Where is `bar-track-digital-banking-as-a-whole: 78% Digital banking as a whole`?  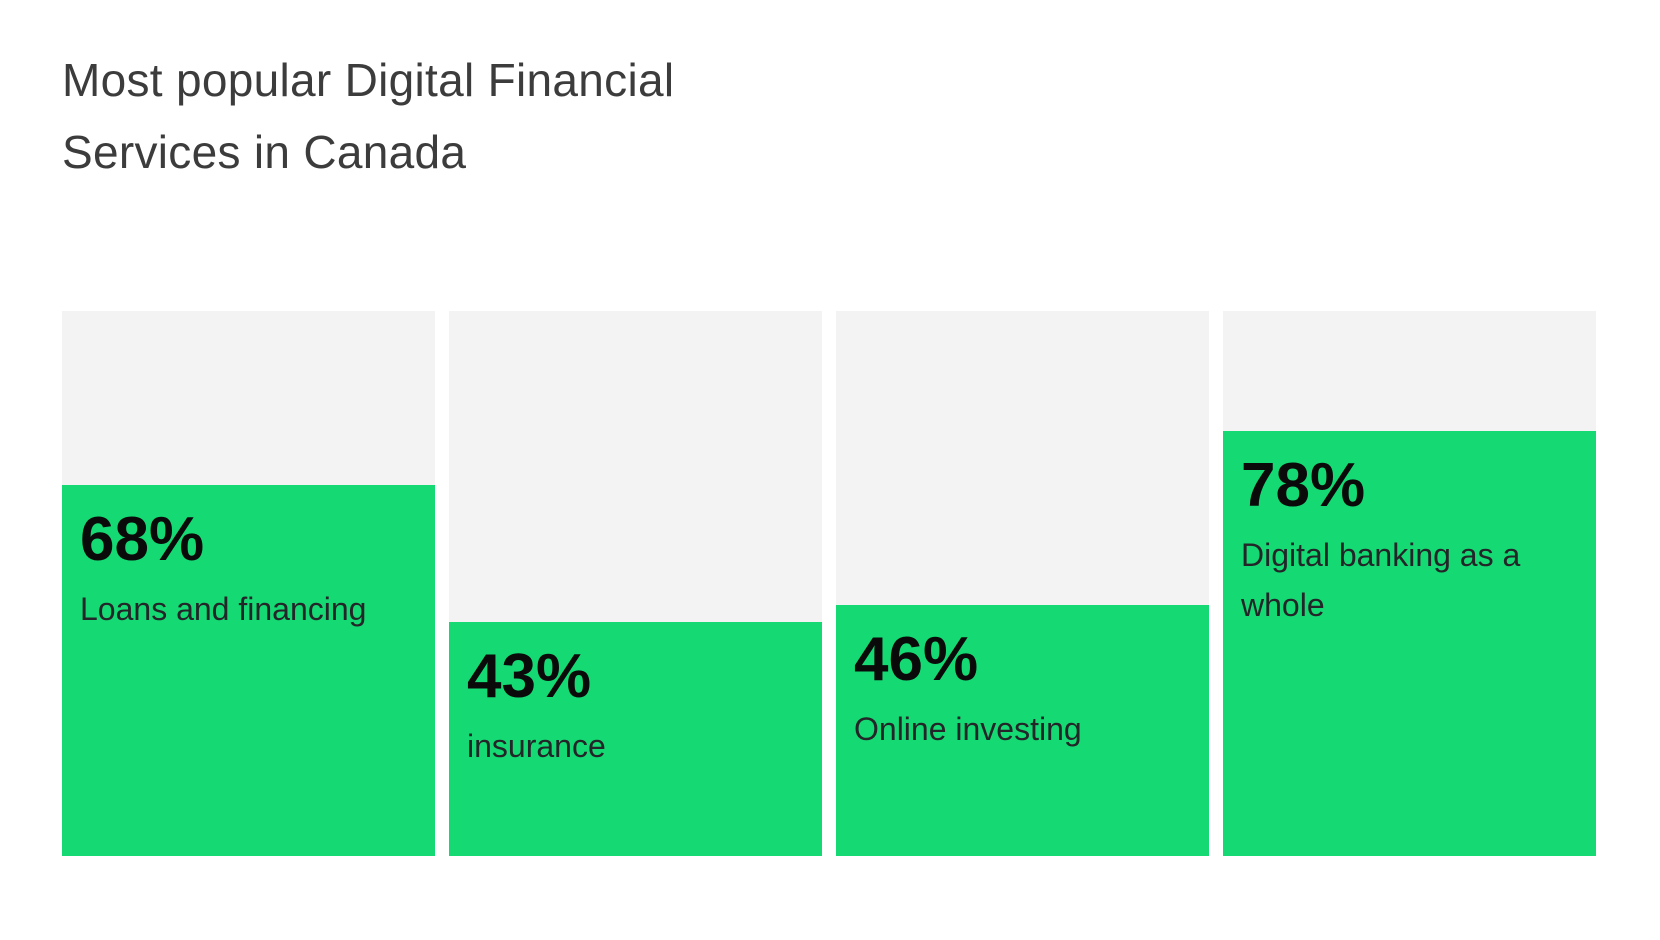 bar-track-digital-banking-as-a-whole: 78% Digital banking as a whole is located at coordinates (1409, 583).